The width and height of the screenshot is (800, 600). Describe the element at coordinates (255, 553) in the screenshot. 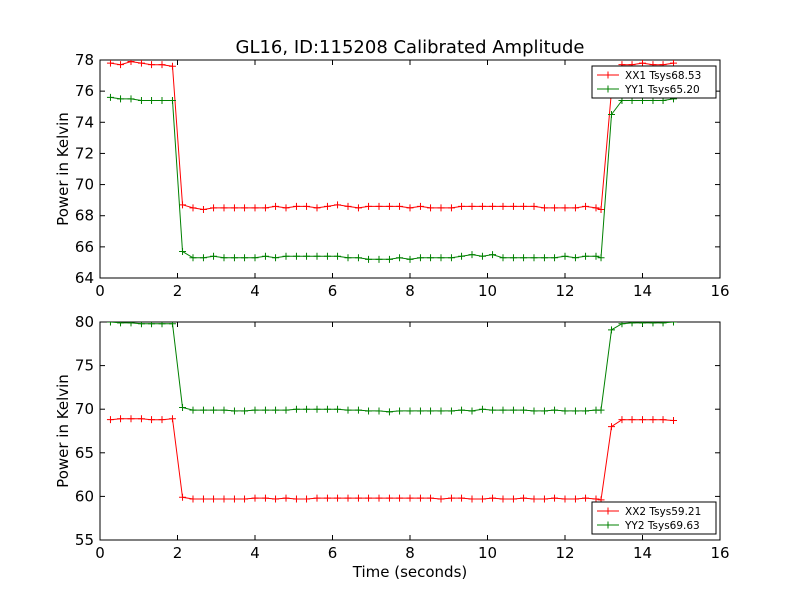

I see `x-tick-label: 4` at that location.